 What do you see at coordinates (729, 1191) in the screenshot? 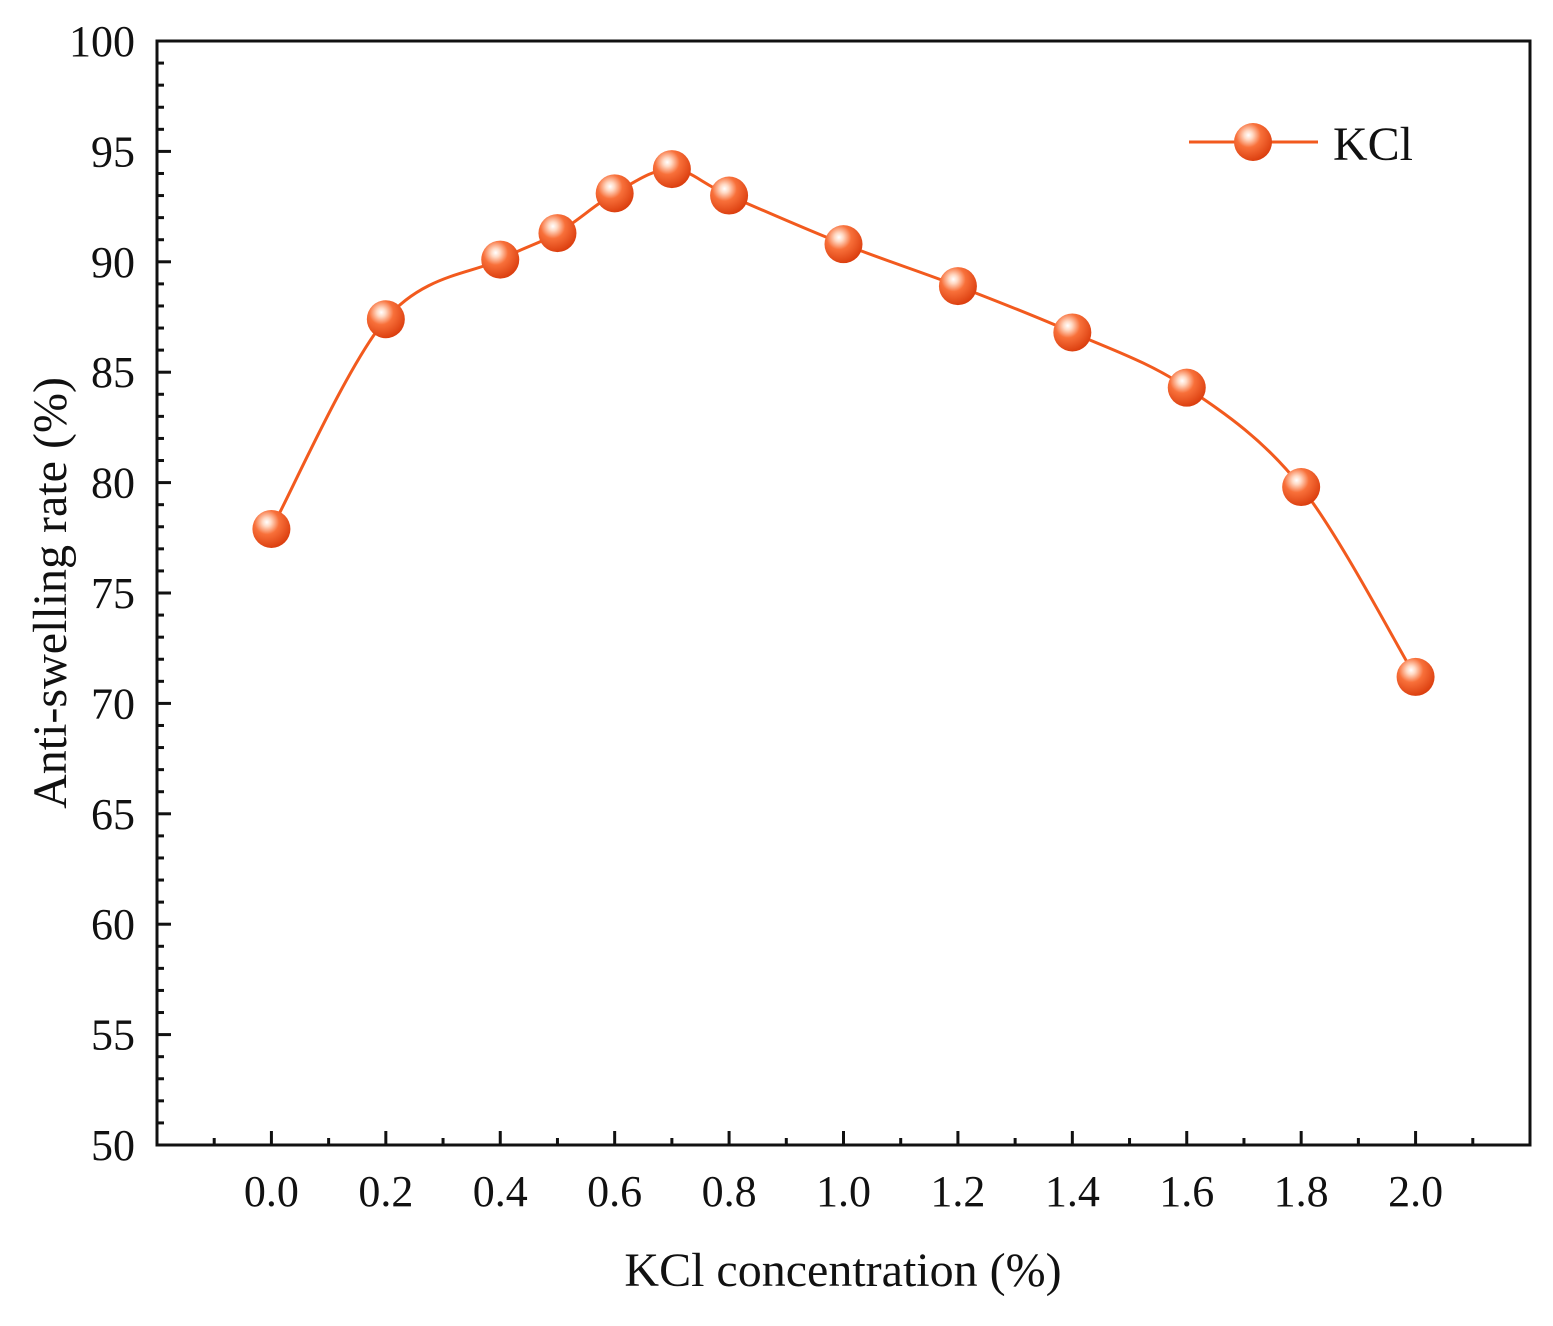
I see `x-tick-label: 0.8` at bounding box center [729, 1191].